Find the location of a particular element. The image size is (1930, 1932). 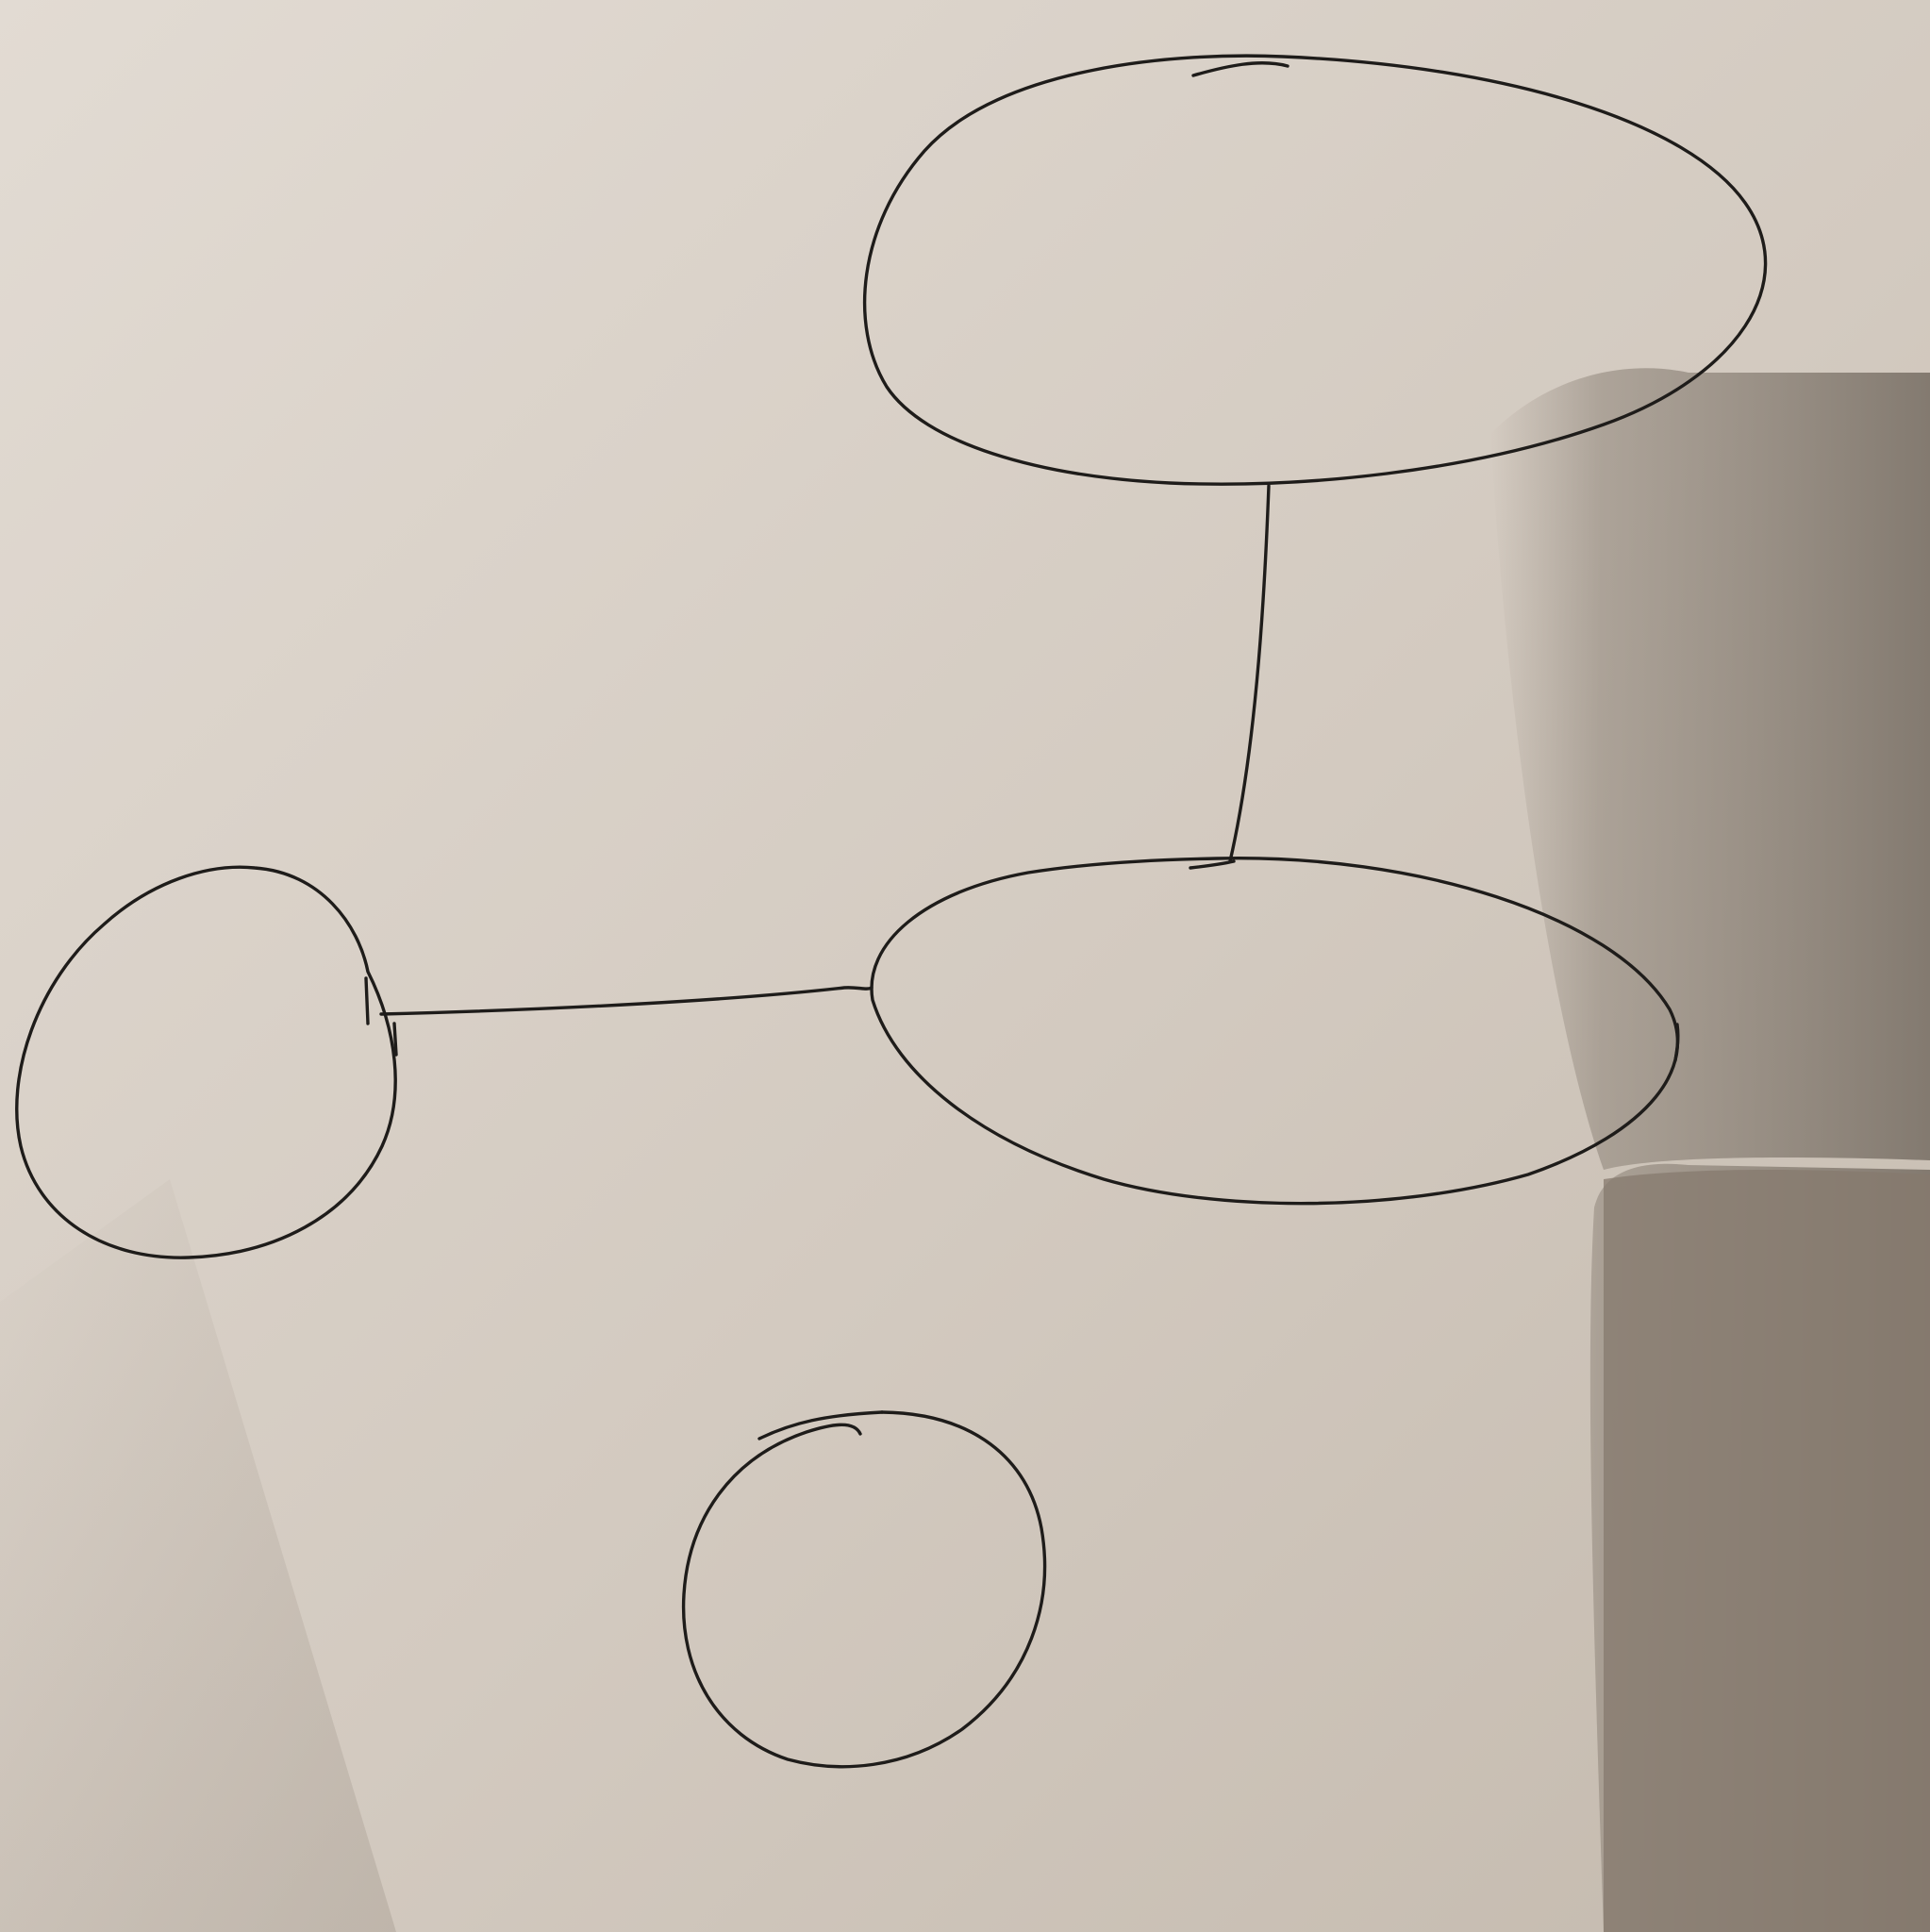

paper-shadow-lower is located at coordinates (1767, 1551).